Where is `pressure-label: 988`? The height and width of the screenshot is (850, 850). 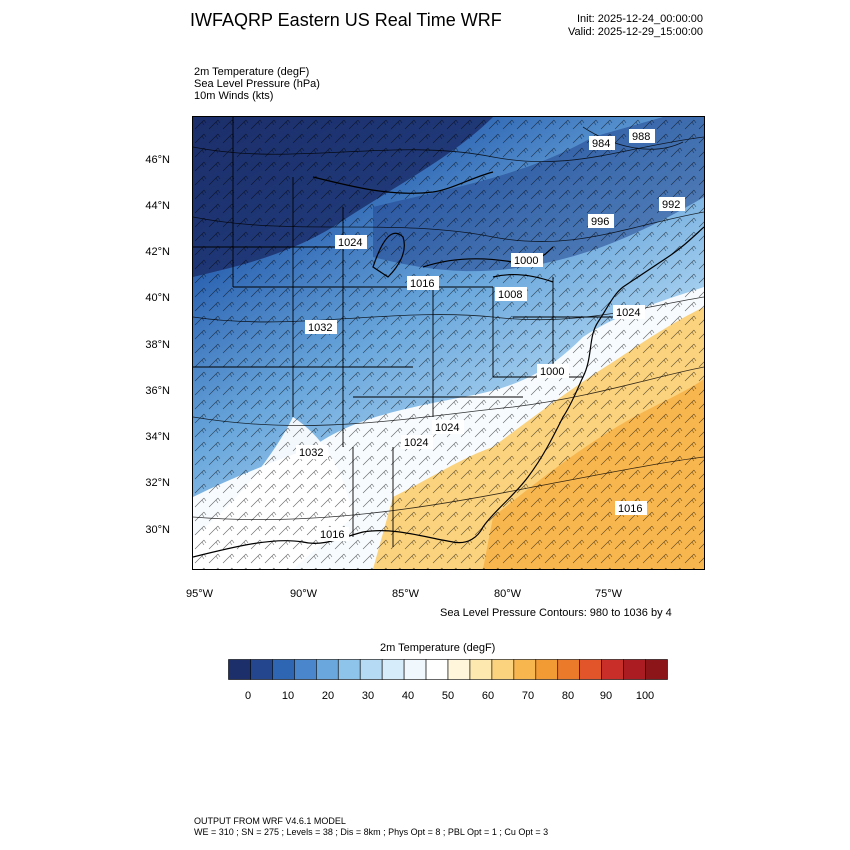
pressure-label: 988 is located at coordinates (642, 136).